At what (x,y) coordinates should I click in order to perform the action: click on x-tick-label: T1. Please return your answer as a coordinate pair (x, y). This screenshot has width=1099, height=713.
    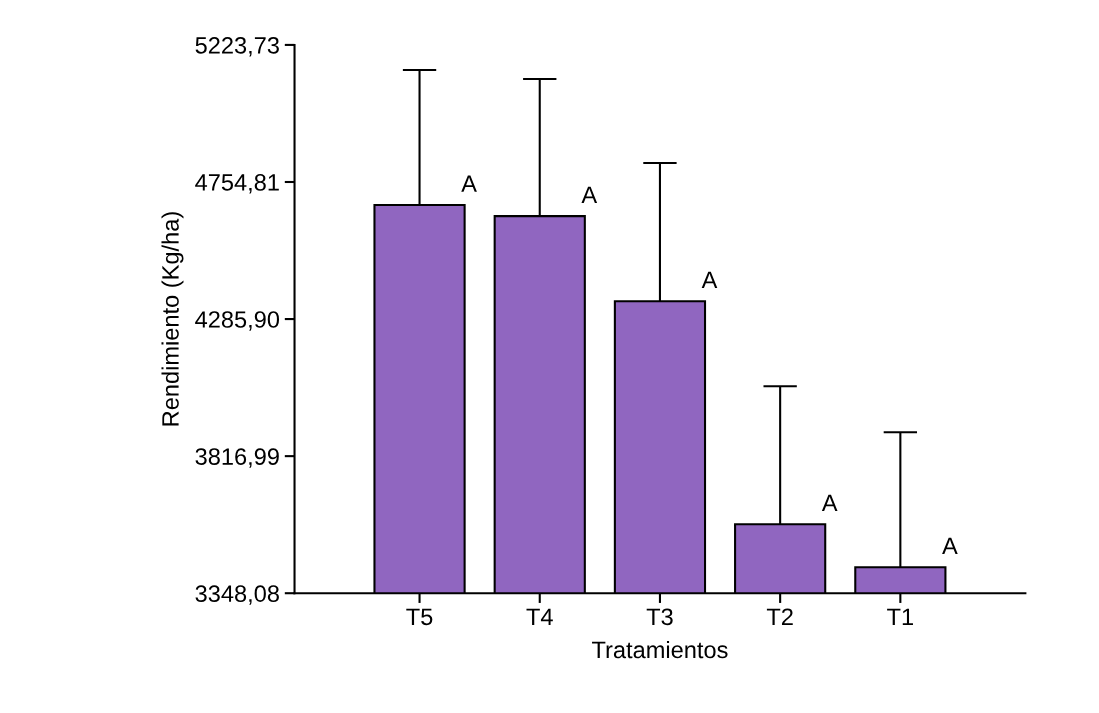
    Looking at the image, I should click on (900, 616).